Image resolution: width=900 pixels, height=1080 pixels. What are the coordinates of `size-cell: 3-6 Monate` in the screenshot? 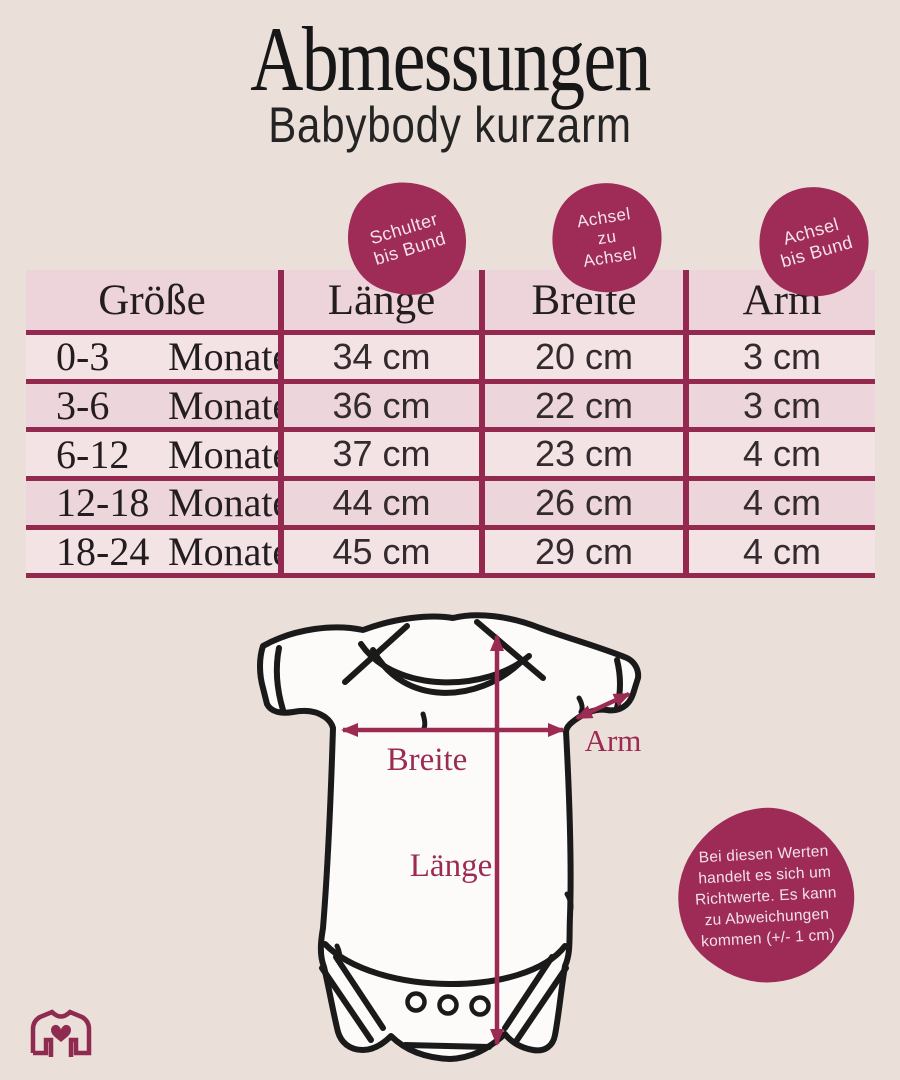 It's located at (152, 406).